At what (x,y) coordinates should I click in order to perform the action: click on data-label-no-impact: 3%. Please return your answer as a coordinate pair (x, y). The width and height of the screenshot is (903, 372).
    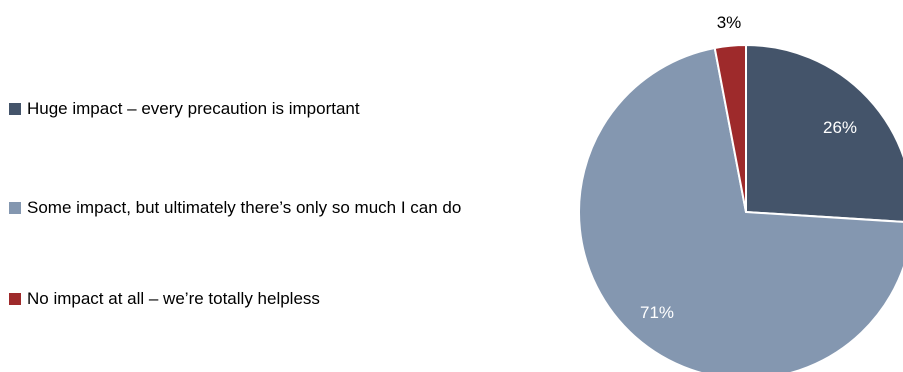
    Looking at the image, I should click on (729, 22).